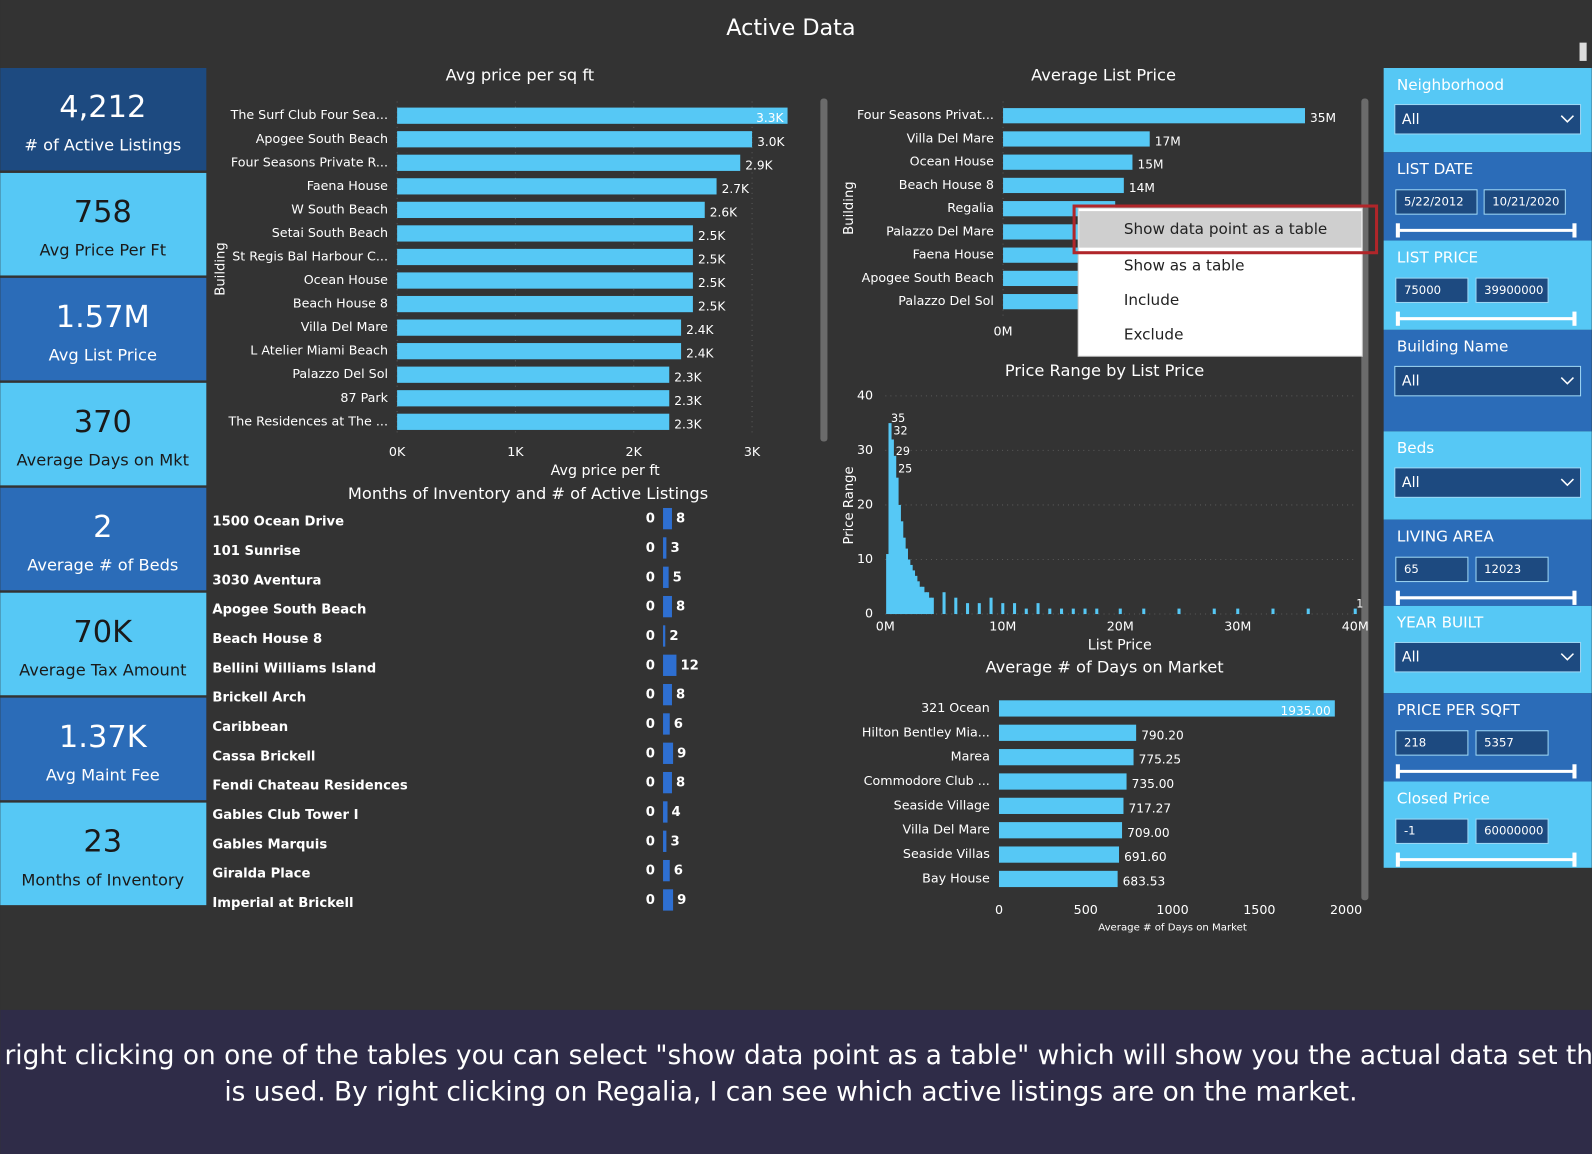 Image resolution: width=1592 pixels, height=1154 pixels. Describe the element at coordinates (1459, 710) in the screenshot. I see `filter-label: PRICE PER SQFT` at that location.